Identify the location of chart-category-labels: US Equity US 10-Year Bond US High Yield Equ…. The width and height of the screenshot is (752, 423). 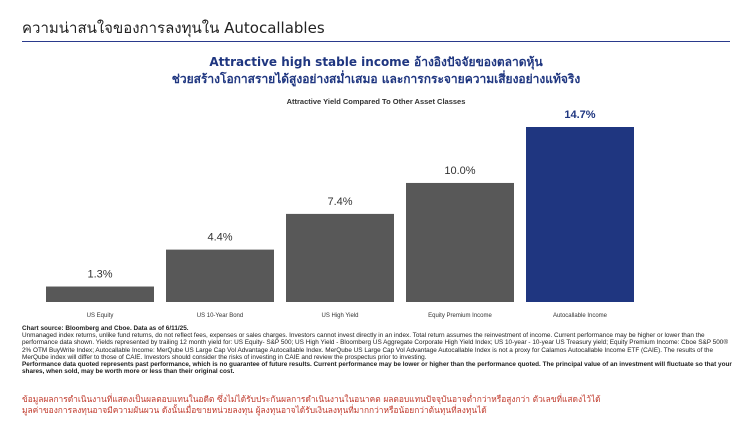
(347, 316).